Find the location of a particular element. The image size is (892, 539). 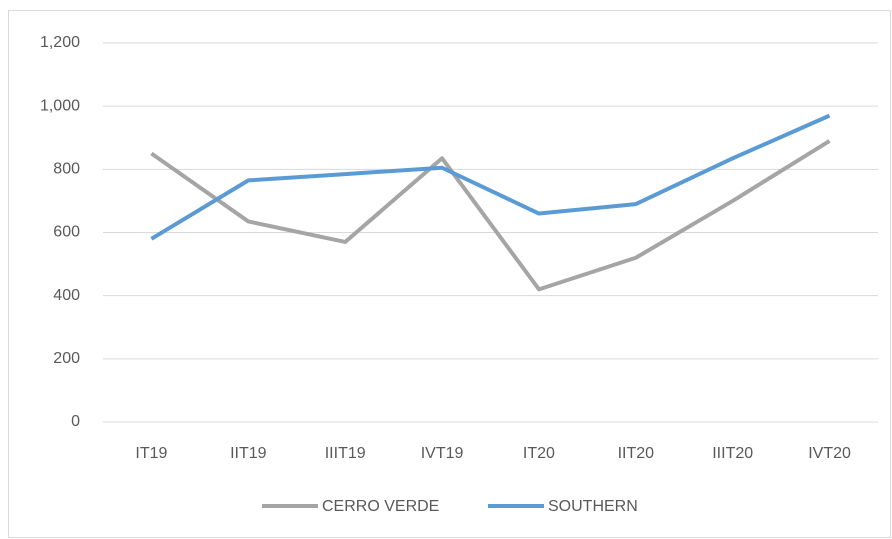

y-tick-label: 400 is located at coordinates (66, 295).